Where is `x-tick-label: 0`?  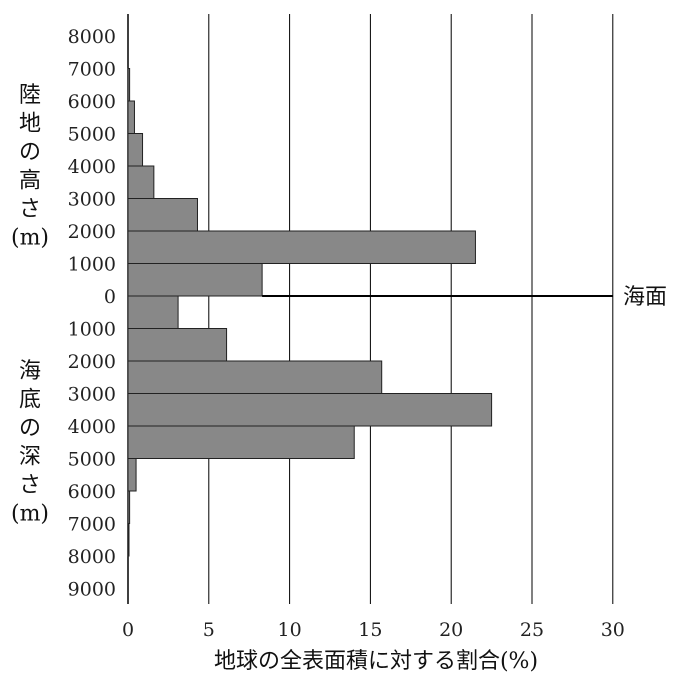
x-tick-label: 0 is located at coordinates (128, 630).